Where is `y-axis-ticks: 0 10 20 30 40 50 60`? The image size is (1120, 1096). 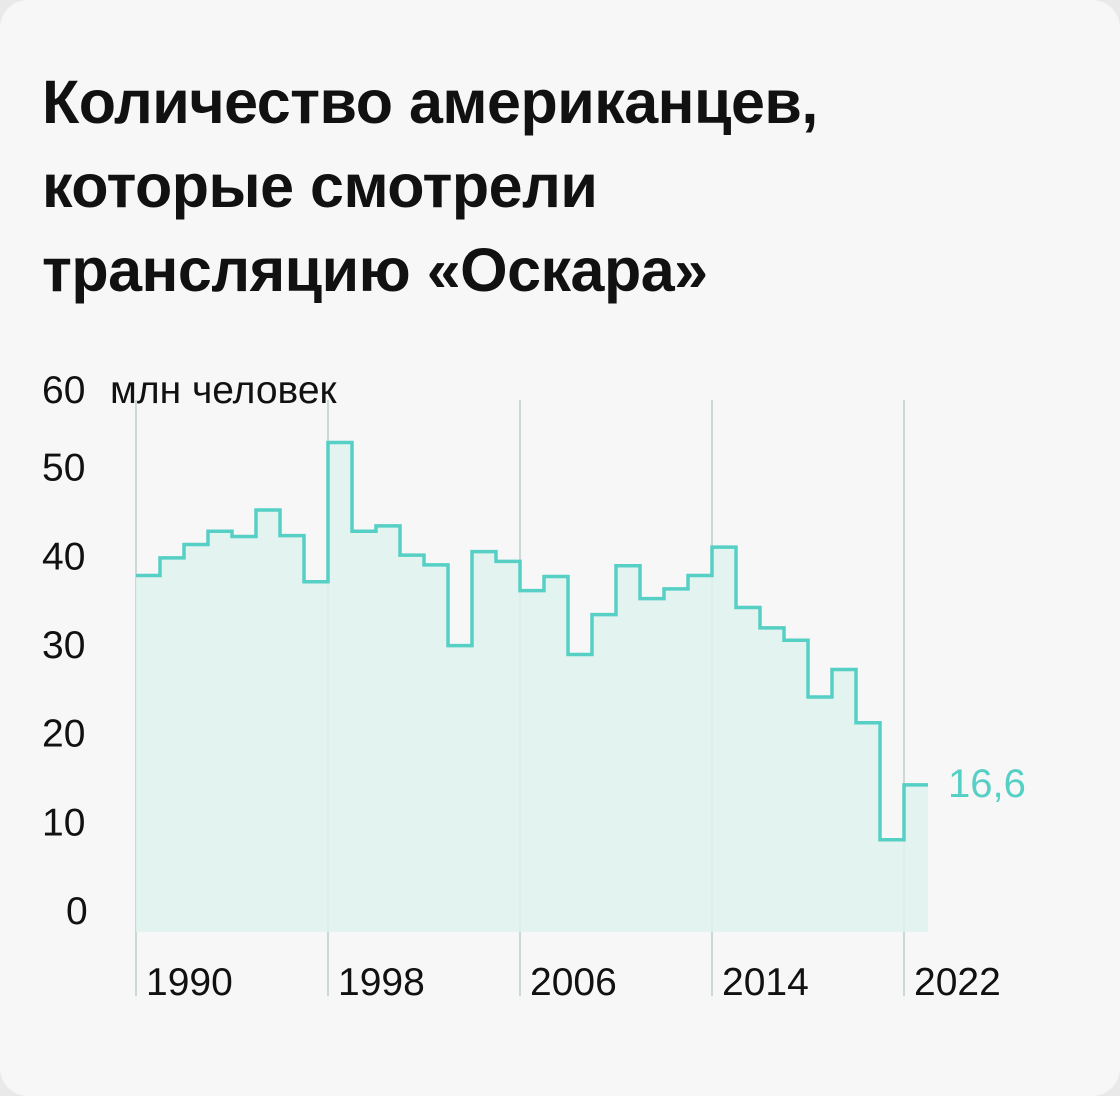
y-axis-ticks: 0 10 20 30 40 50 60 is located at coordinates (65, 651).